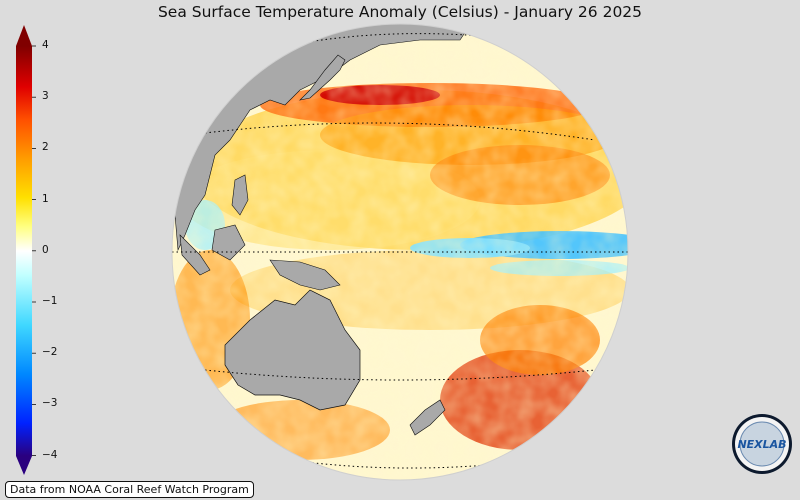 The width and height of the screenshot is (800, 500). What do you see at coordinates (50, 301) in the screenshot?
I see `colorbar-tick-label: −1` at bounding box center [50, 301].